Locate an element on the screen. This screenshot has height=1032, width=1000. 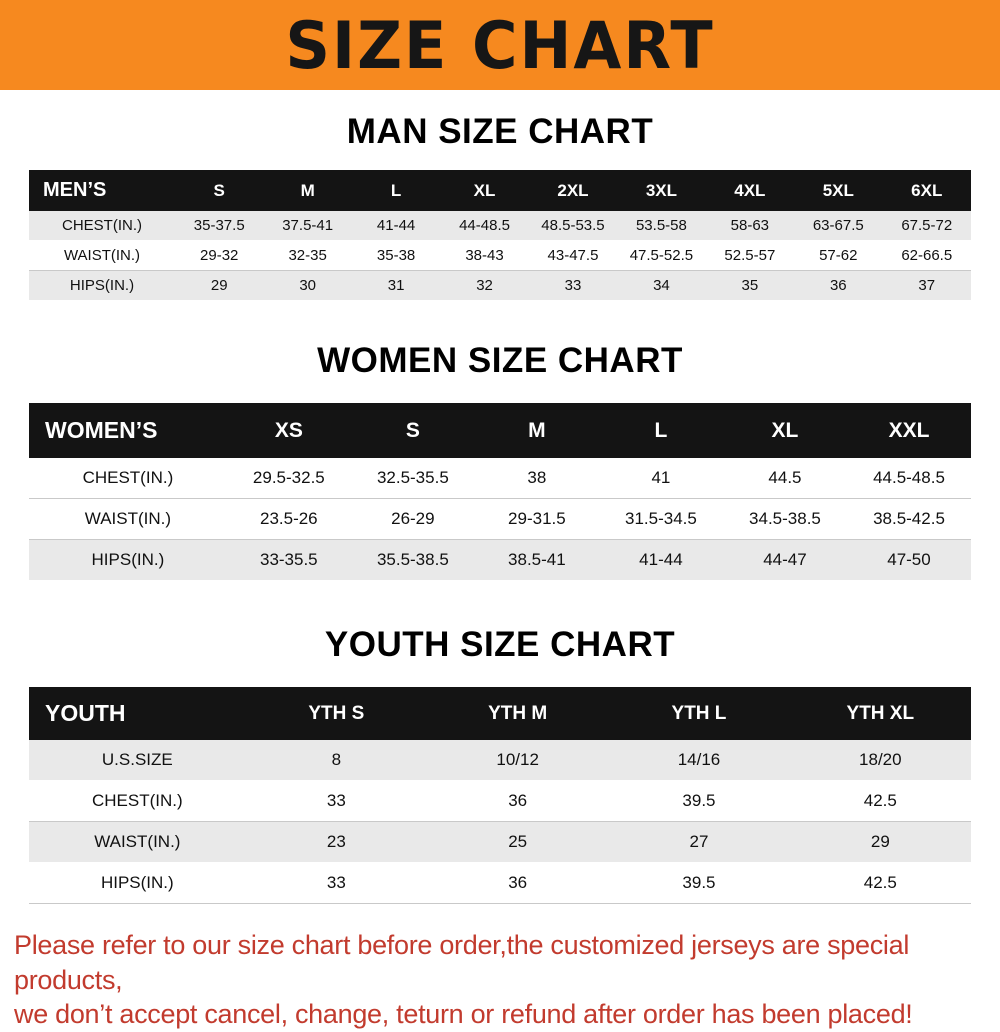
table-row: HIPS(IN.) 33 36 39.5 42.5 is located at coordinates (500, 883).